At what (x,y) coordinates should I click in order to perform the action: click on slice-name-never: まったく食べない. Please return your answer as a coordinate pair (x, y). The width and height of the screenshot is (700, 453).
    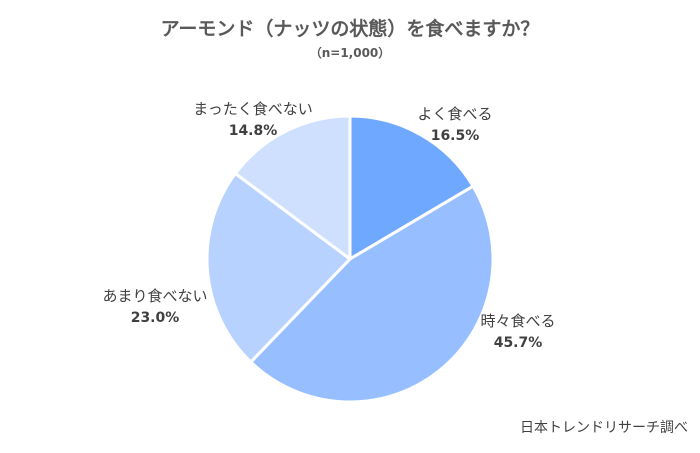
    Looking at the image, I should click on (253, 109).